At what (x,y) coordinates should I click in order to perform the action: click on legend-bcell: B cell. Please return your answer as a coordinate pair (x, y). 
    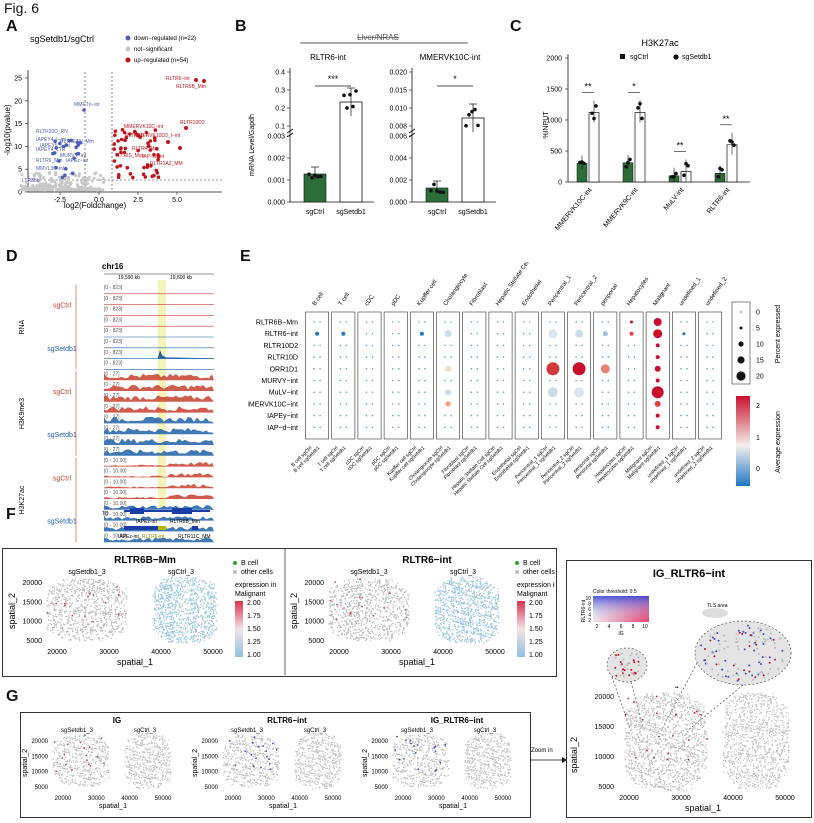
    Looking at the image, I should click on (532, 563).